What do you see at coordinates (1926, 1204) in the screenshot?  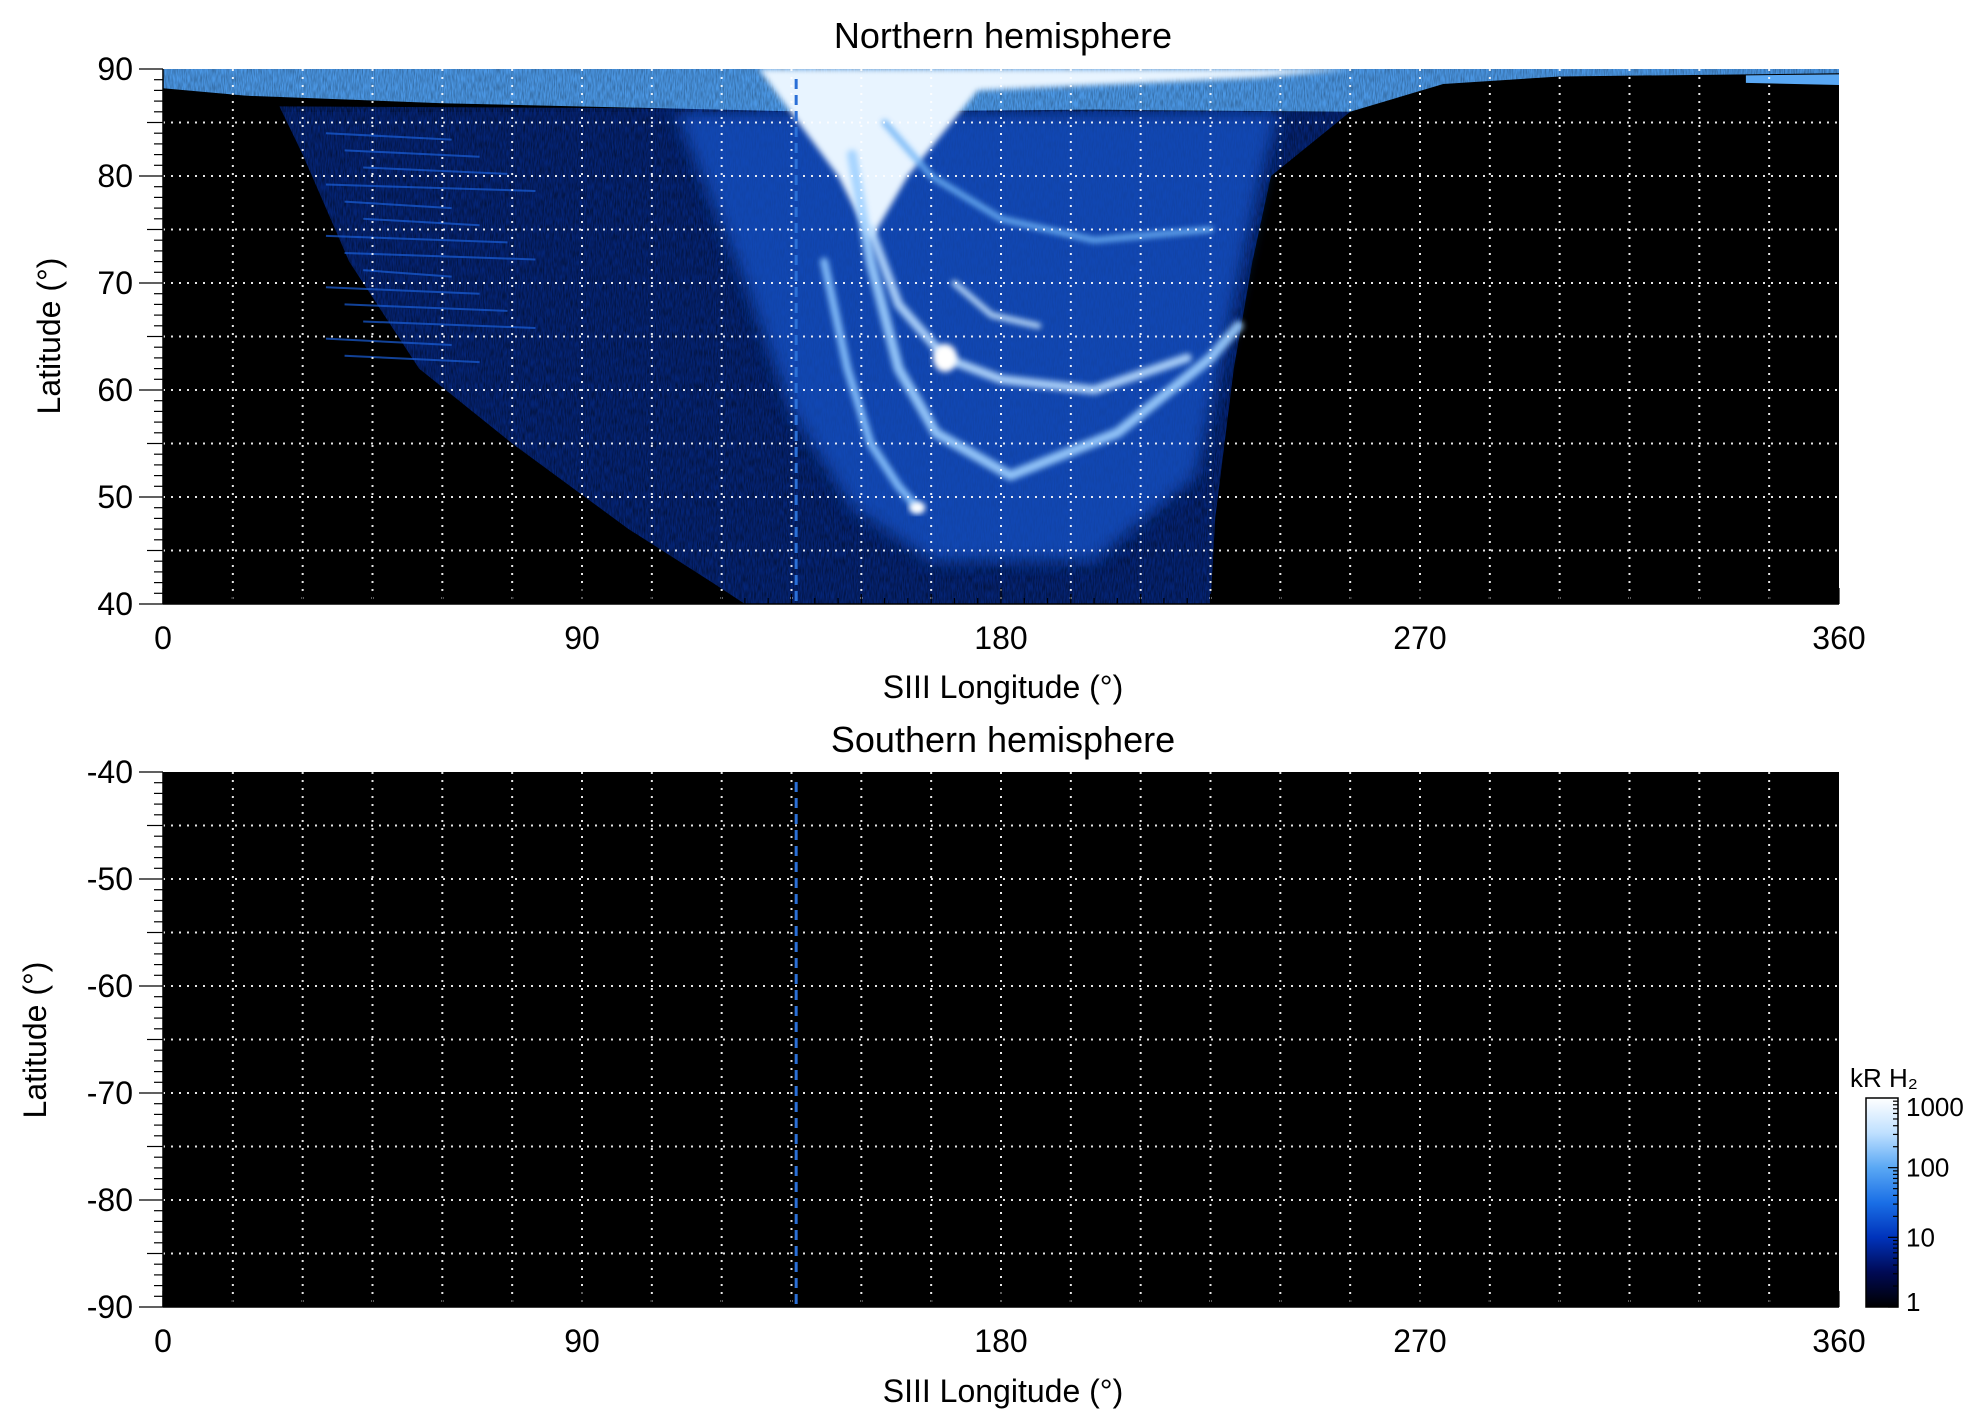 I see `colorbar-ticks: 1 10 100 1000` at bounding box center [1926, 1204].